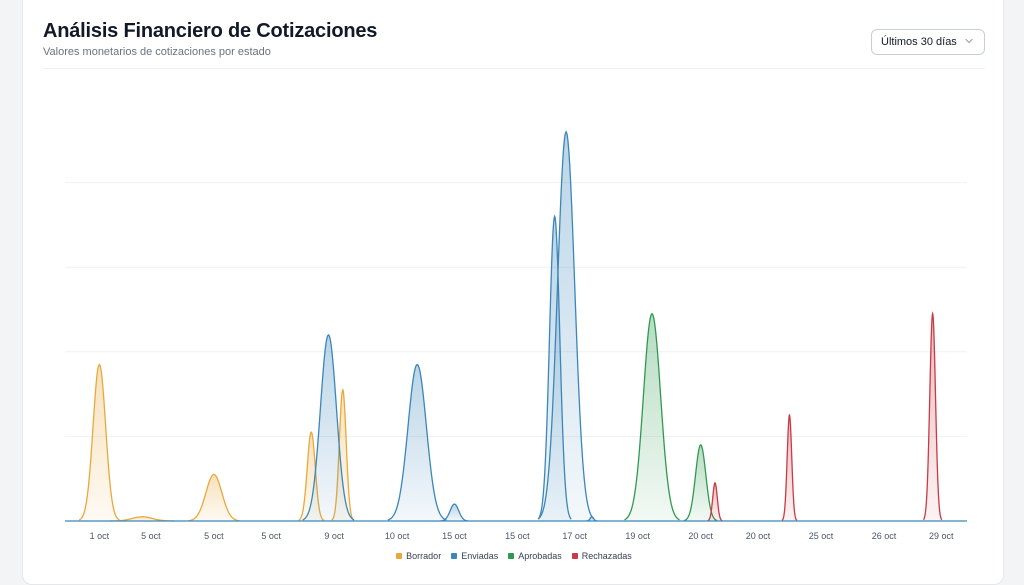 The width and height of the screenshot is (1024, 585). What do you see at coordinates (919, 42) in the screenshot?
I see `date-range-value: Últimos 30 días` at bounding box center [919, 42].